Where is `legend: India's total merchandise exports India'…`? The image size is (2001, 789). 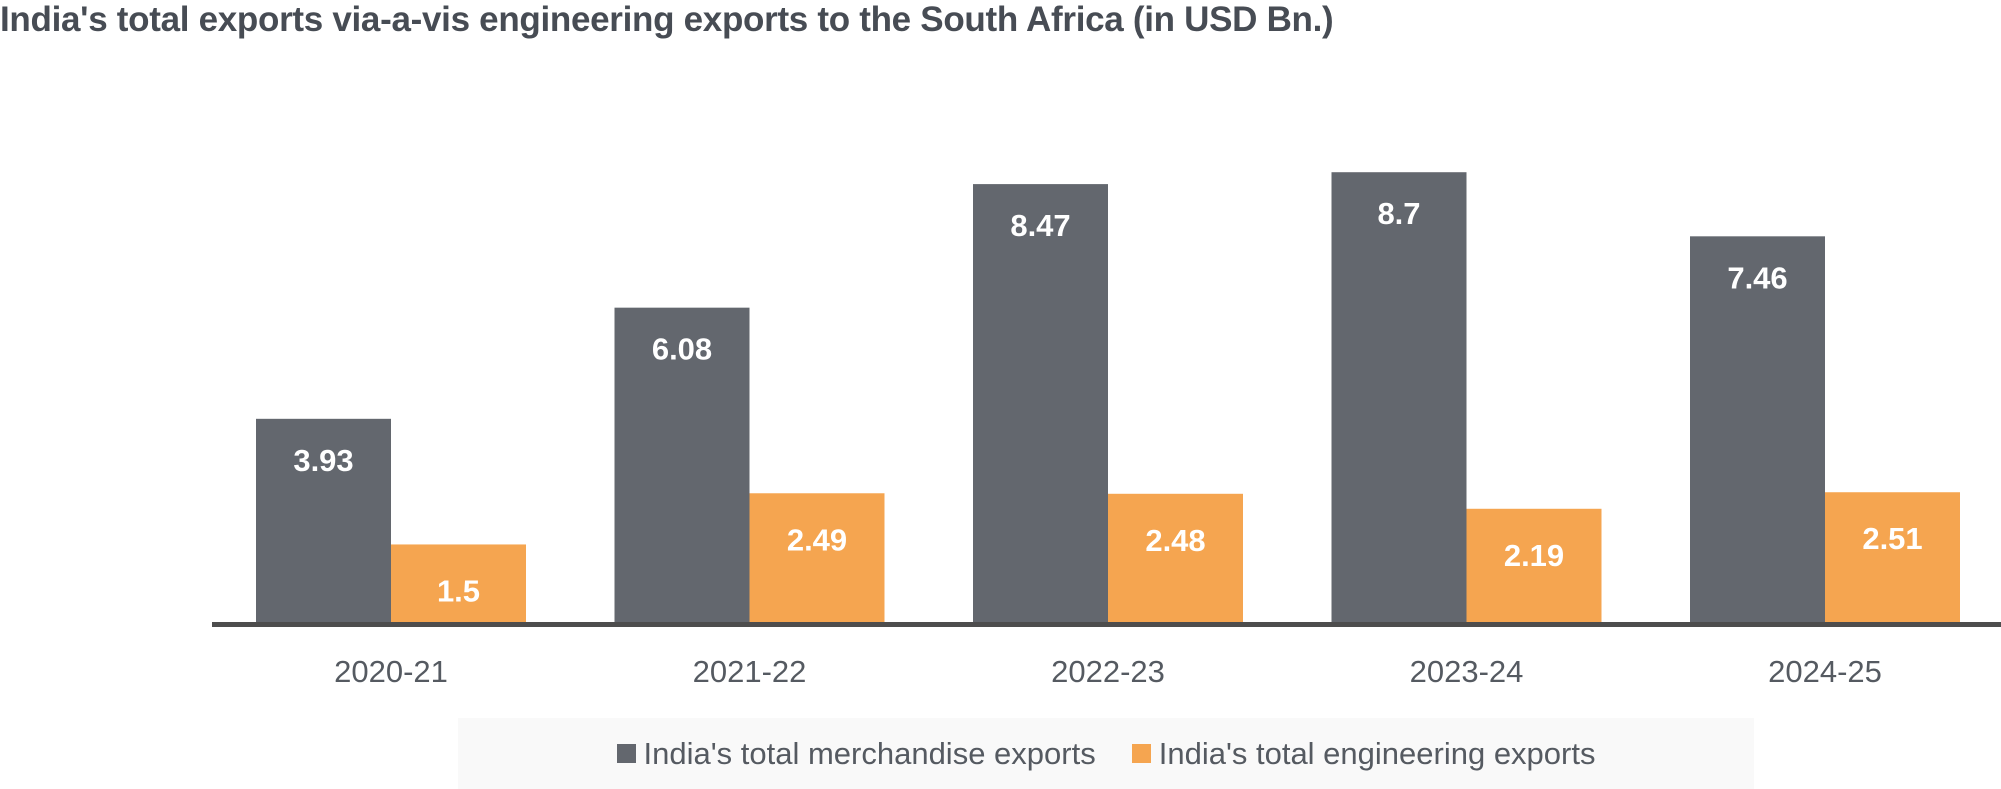 legend: India's total merchandise exports India'… is located at coordinates (1106, 753).